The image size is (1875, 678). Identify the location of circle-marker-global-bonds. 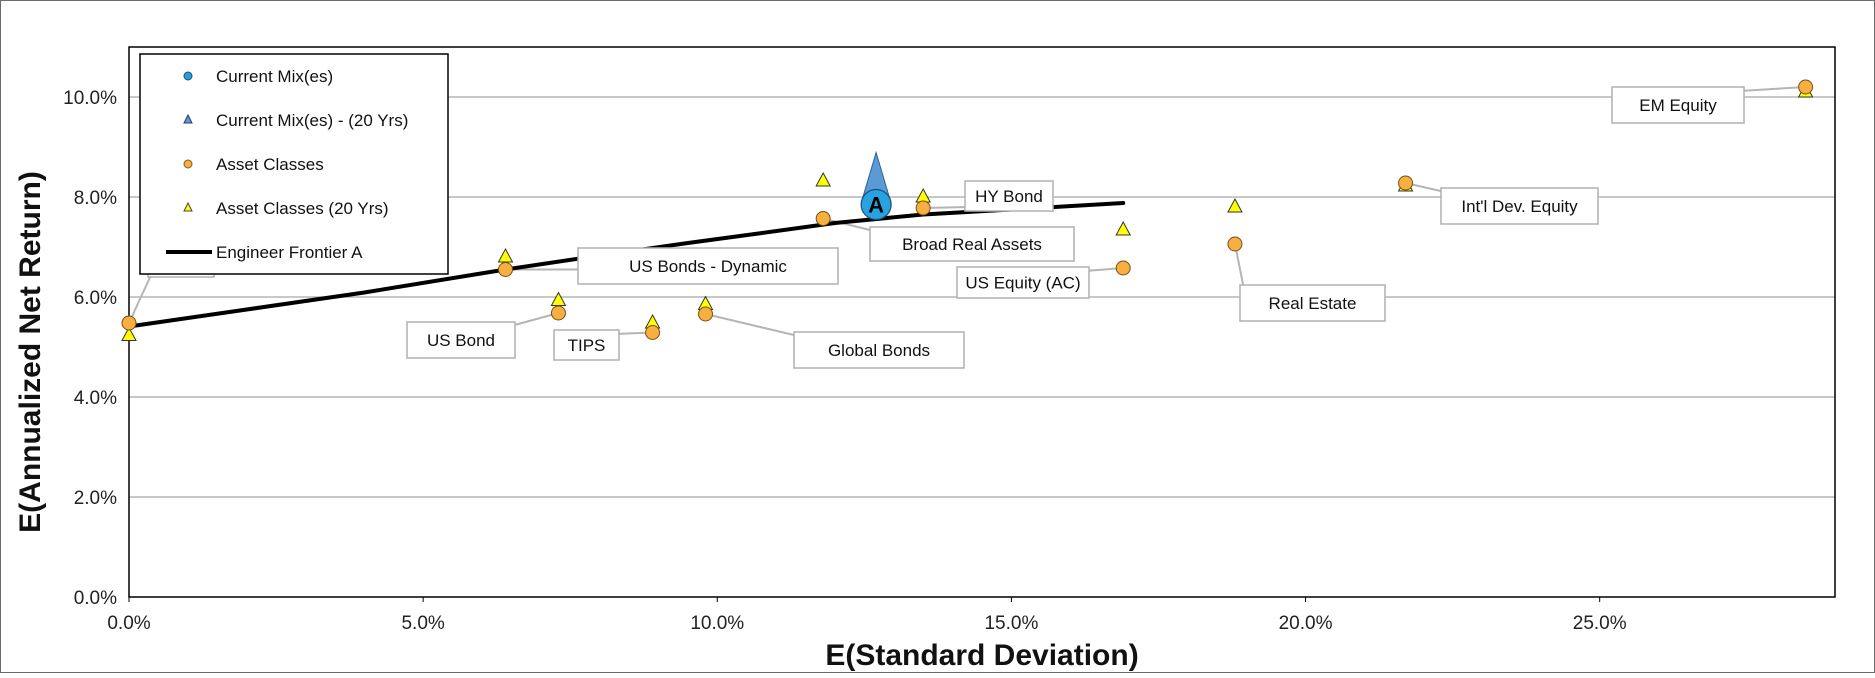
(706, 314).